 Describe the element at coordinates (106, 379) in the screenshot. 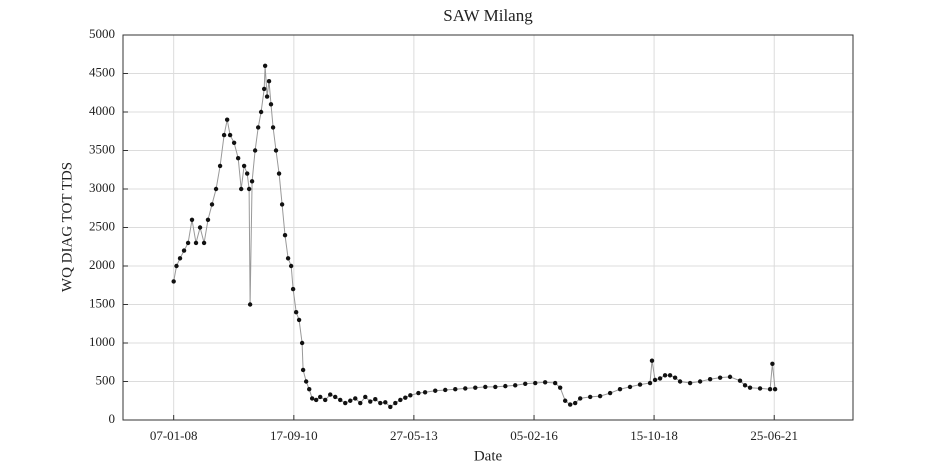

I see `y-tick-label: 500` at that location.